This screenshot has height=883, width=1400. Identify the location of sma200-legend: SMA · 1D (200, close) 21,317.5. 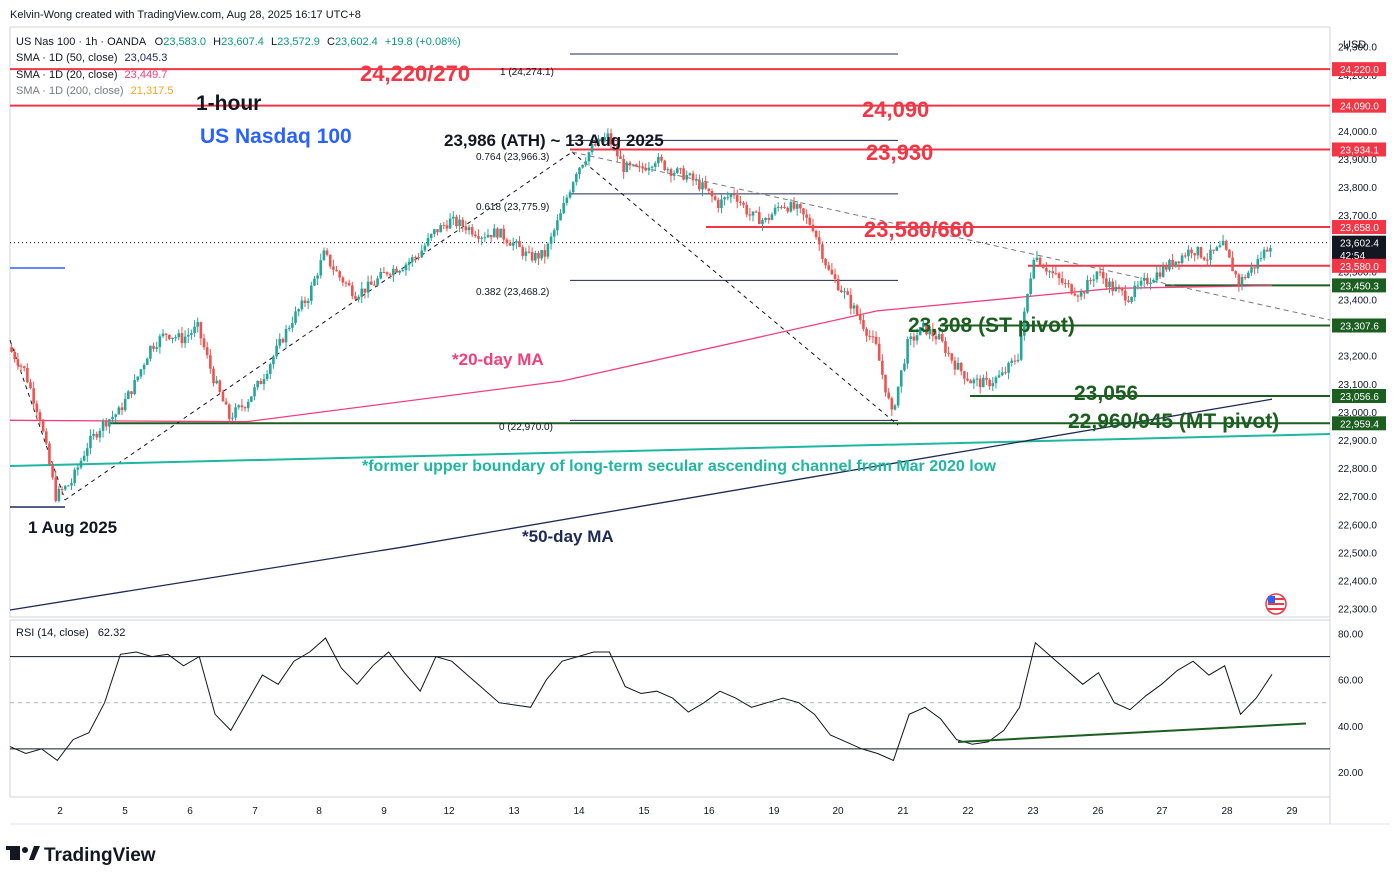
(94, 91).